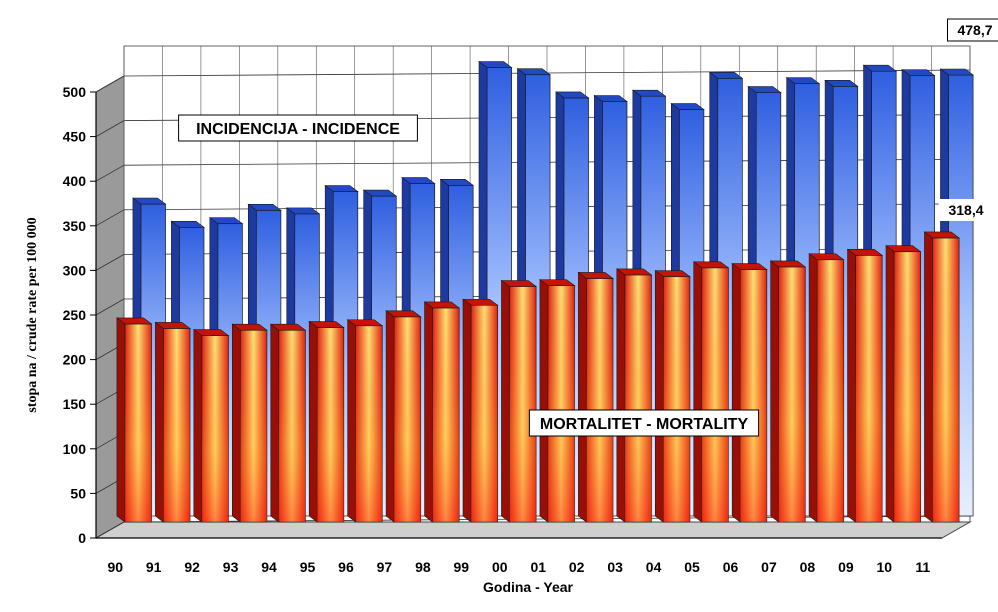 Image resolution: width=998 pixels, height=612 pixels. I want to click on x-tick-label: 04, so click(654, 567).